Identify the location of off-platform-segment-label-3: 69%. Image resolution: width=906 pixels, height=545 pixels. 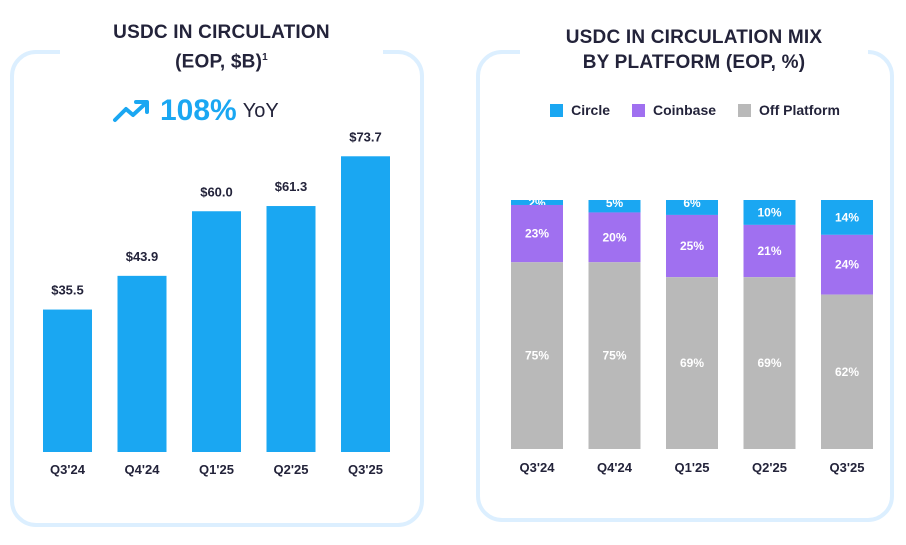
(692, 363).